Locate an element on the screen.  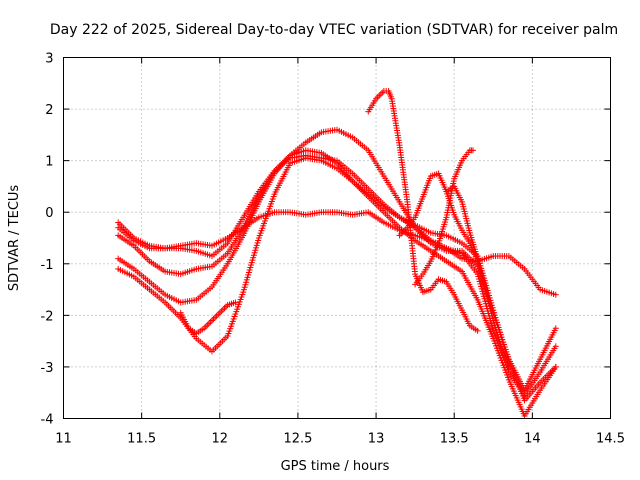
x-tick-label: 14.5 is located at coordinates (610, 439).